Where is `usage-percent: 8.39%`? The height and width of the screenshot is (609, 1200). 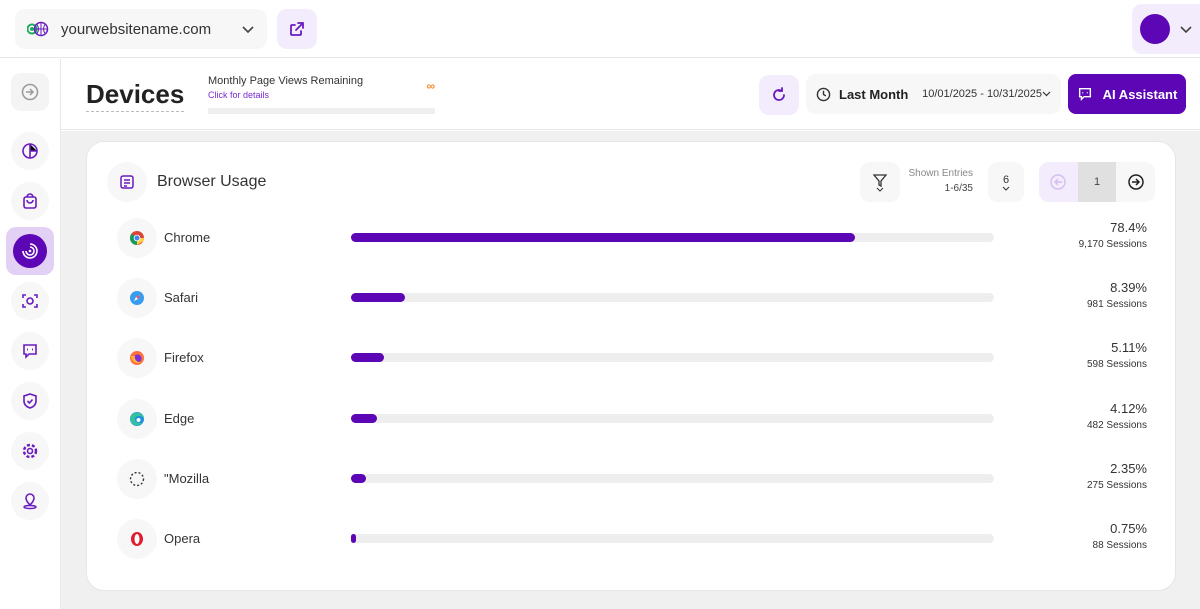
usage-percent: 8.39% is located at coordinates (1128, 288).